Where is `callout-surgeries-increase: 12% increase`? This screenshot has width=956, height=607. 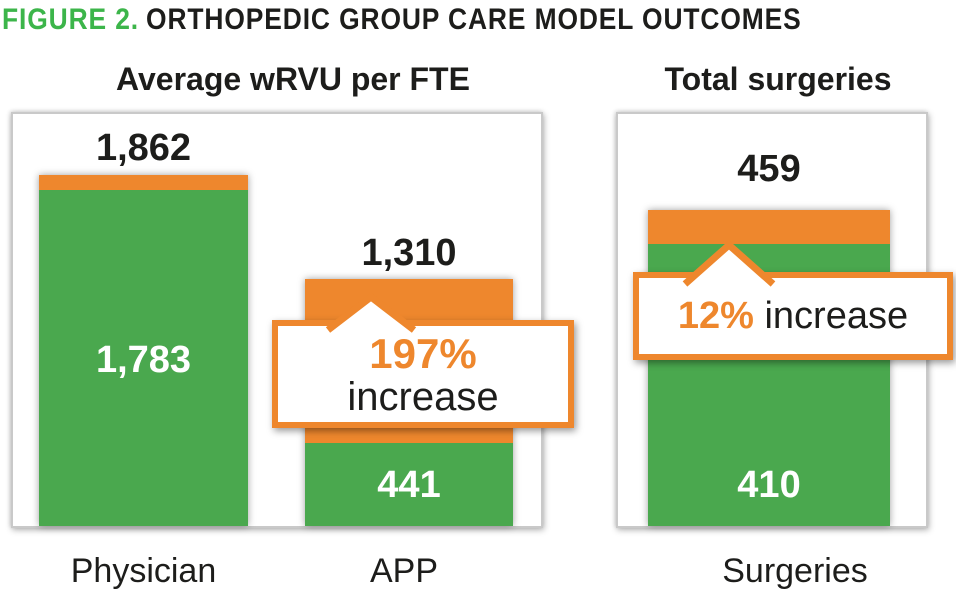
callout-surgeries-increase: 12% increase is located at coordinates (793, 300).